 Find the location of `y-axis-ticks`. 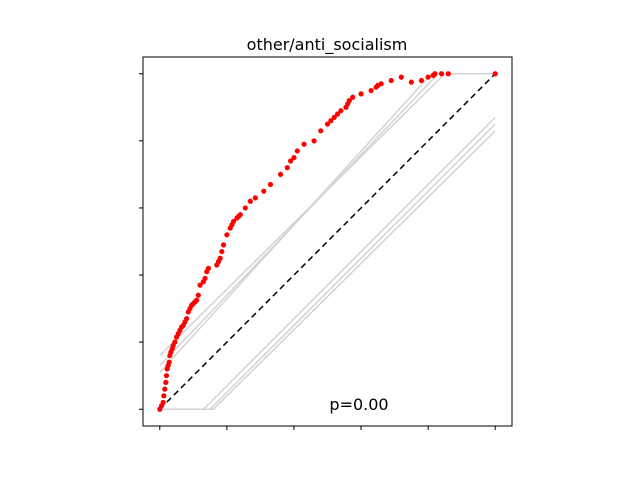

y-axis-ticks is located at coordinates (141, 241).